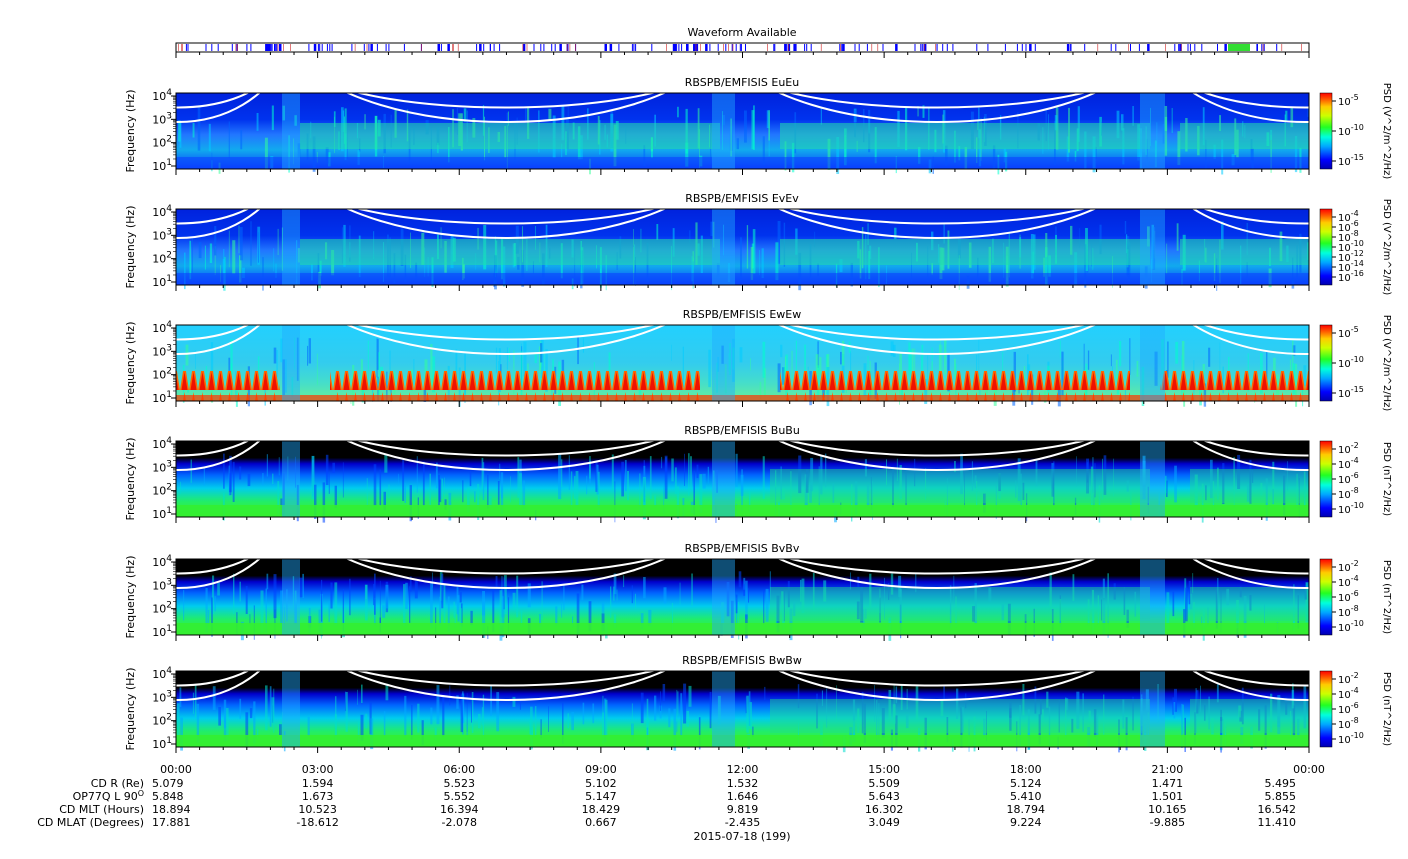  I want to click on y-tick-label: 104, so click(162, 443).